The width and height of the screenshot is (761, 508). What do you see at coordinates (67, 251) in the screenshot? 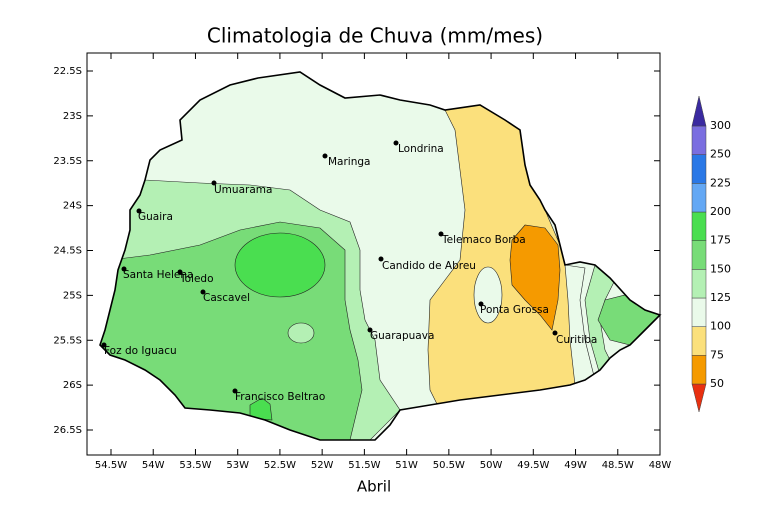
I see `y-tick-label: 24.5S` at bounding box center [67, 251].